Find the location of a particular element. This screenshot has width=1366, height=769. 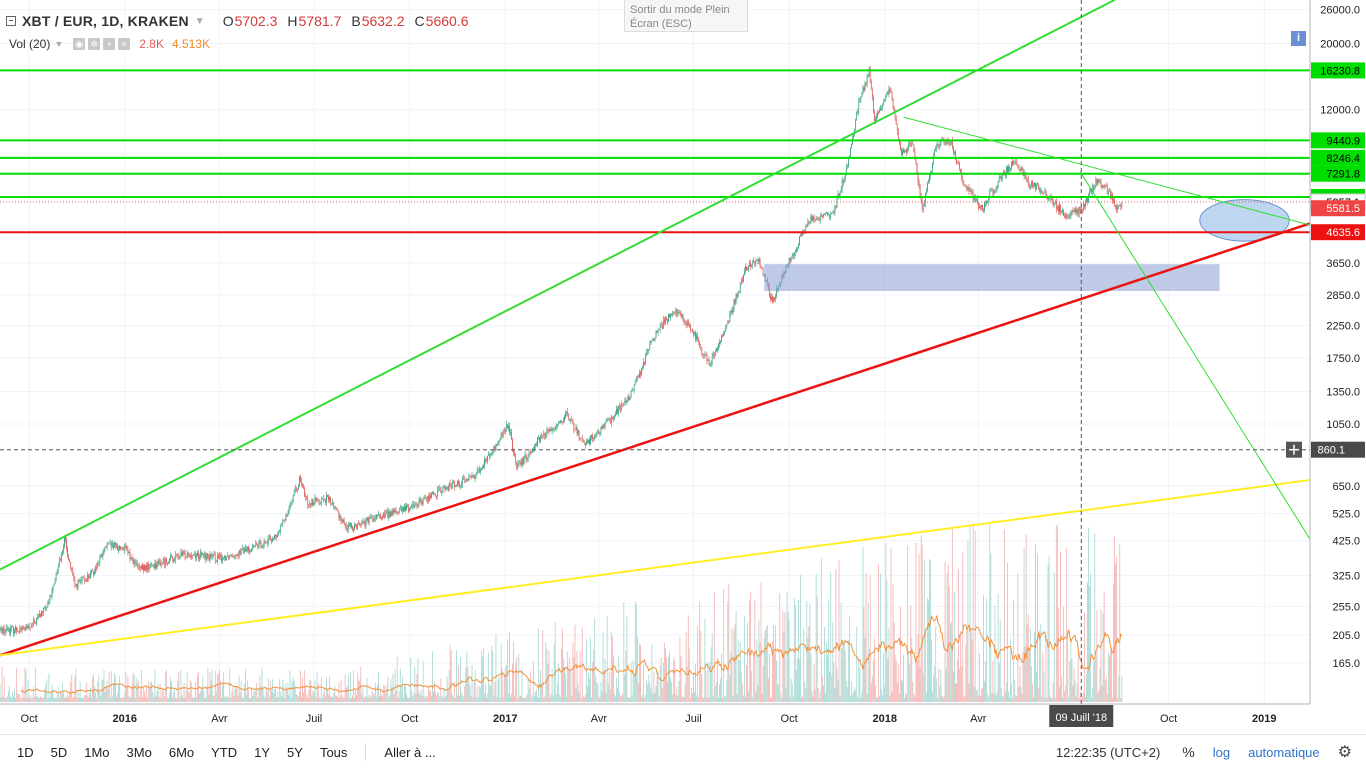

timeframe-1y: 1Y is located at coordinates (262, 752).